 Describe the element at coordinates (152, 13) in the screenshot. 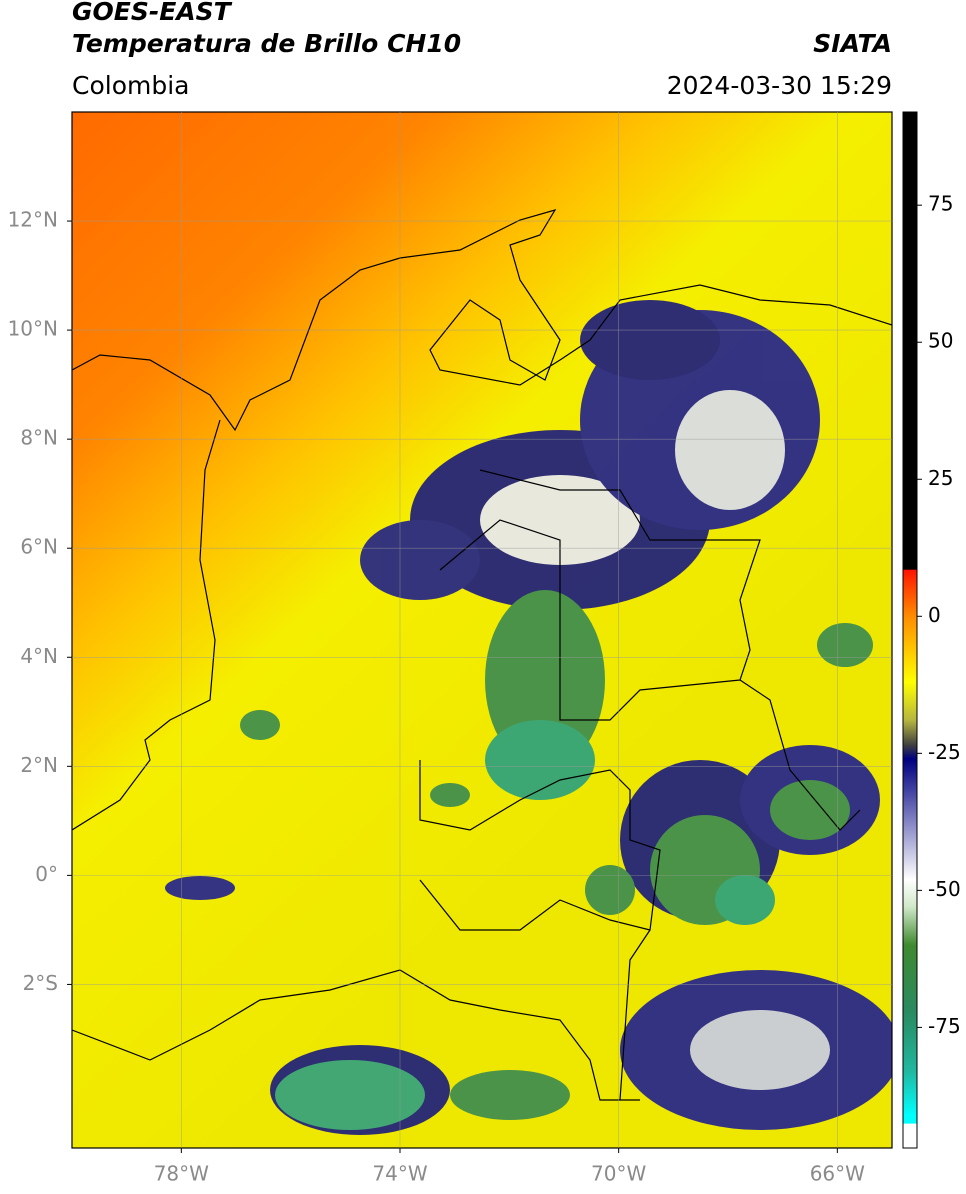

I see `title-line1: GOES-EAST` at that location.